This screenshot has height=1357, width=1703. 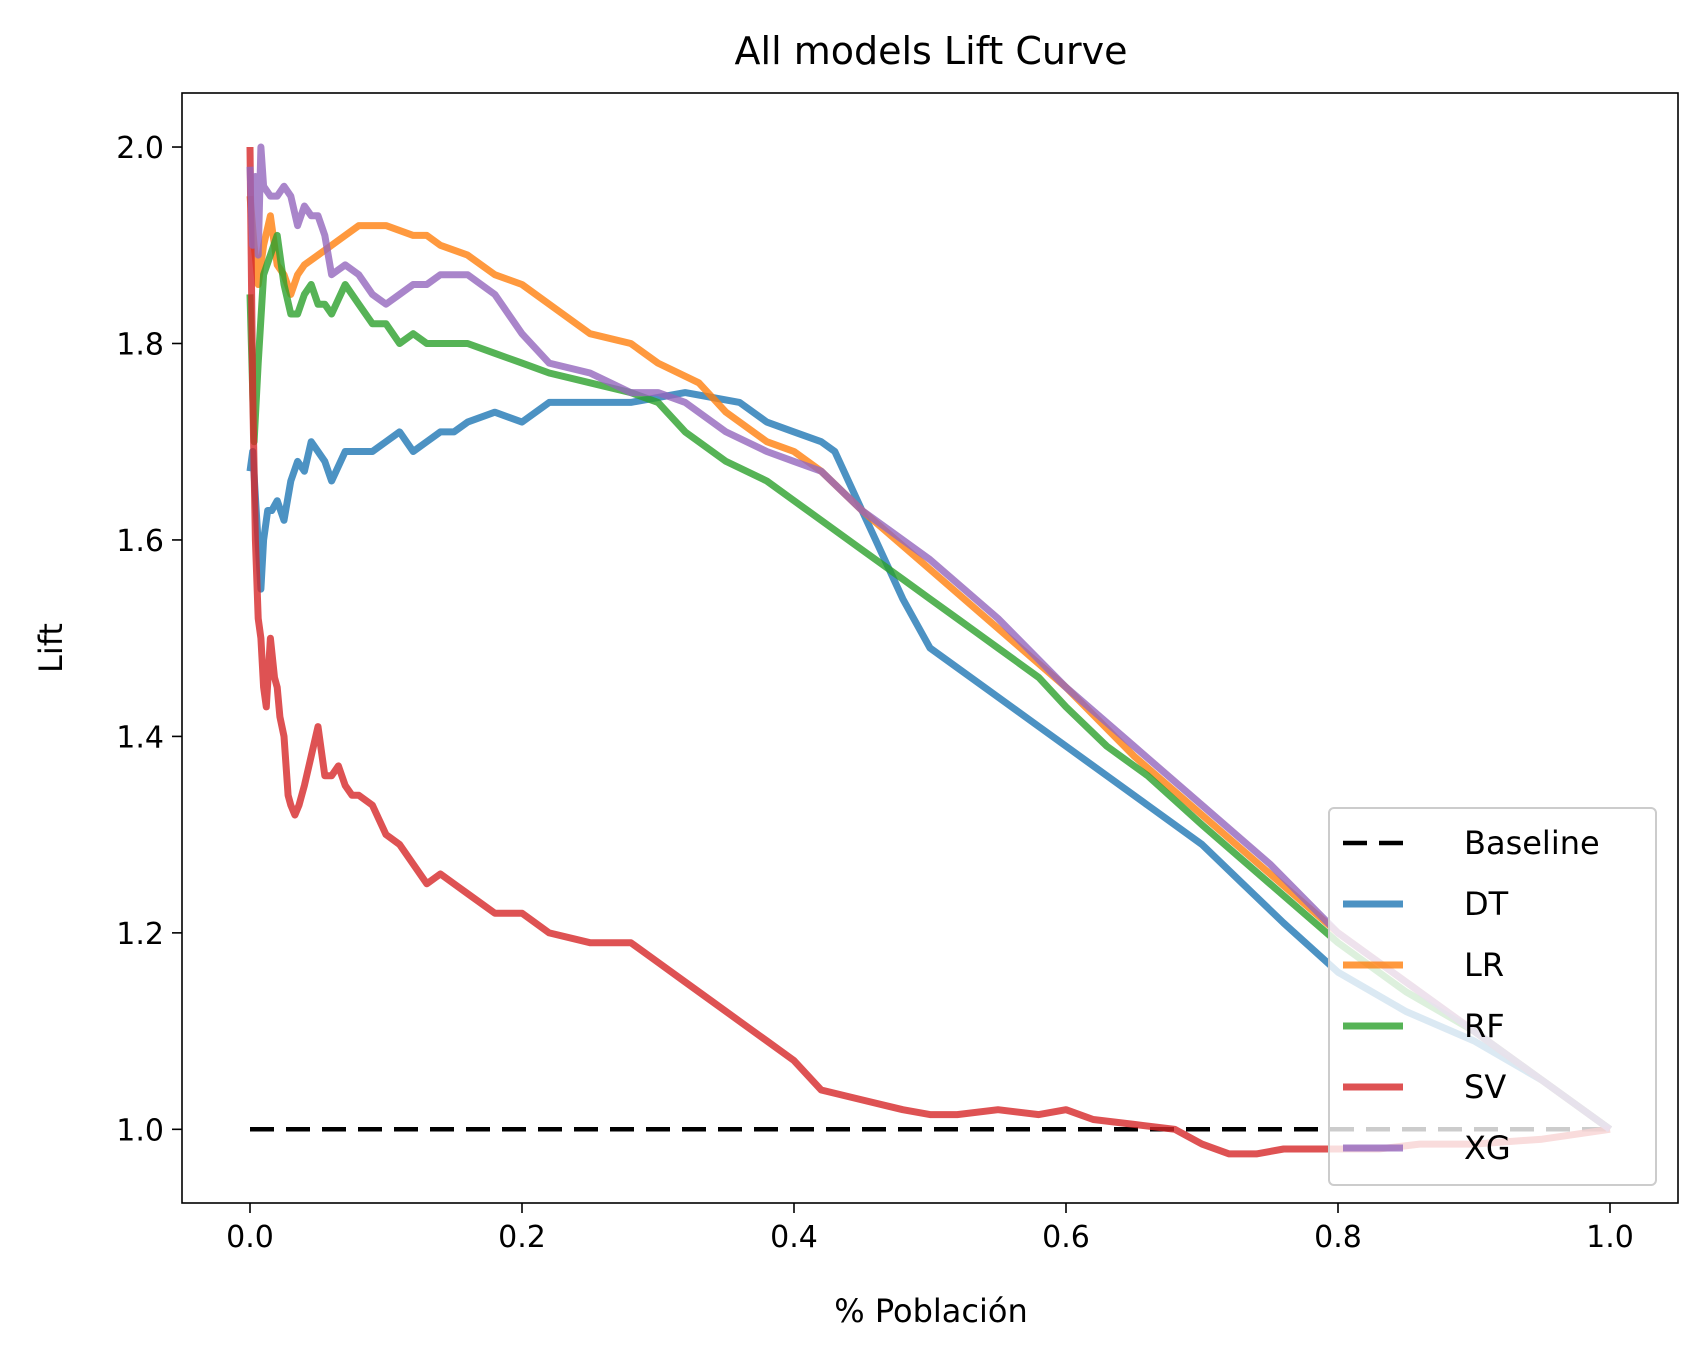 What do you see at coordinates (1610, 1237) in the screenshot?
I see `x-tick-label: 1.0` at bounding box center [1610, 1237].